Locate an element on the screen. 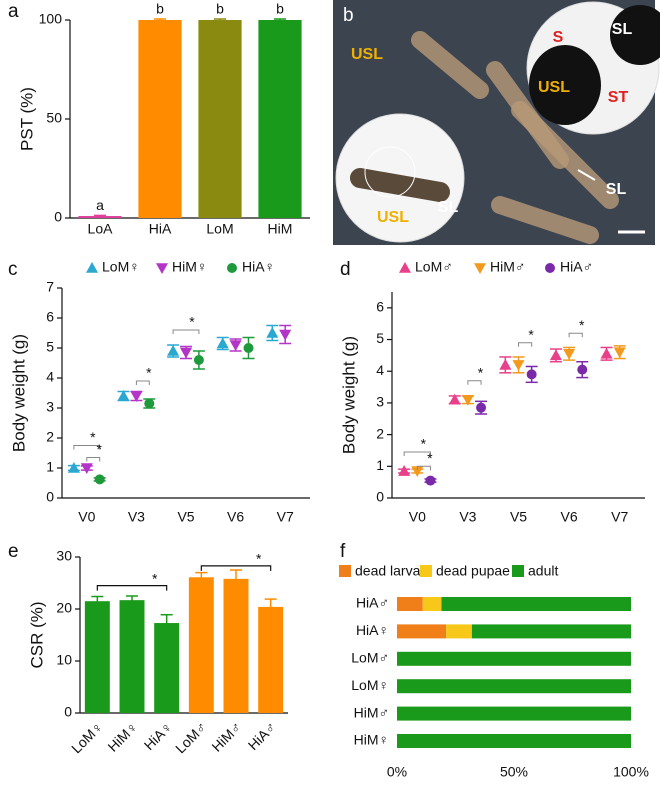  legend-marker is located at coordinates (550, 268).